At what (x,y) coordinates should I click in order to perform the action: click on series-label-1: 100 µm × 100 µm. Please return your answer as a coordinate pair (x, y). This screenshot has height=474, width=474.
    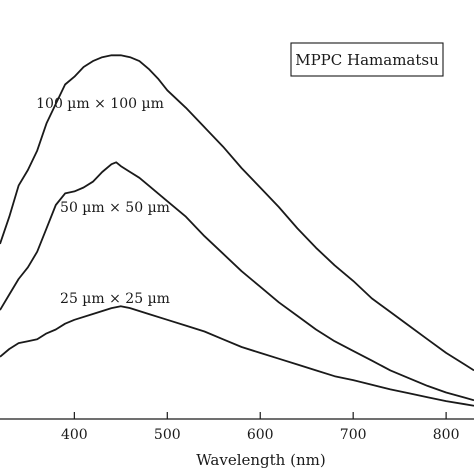
    Looking at the image, I should click on (100, 104).